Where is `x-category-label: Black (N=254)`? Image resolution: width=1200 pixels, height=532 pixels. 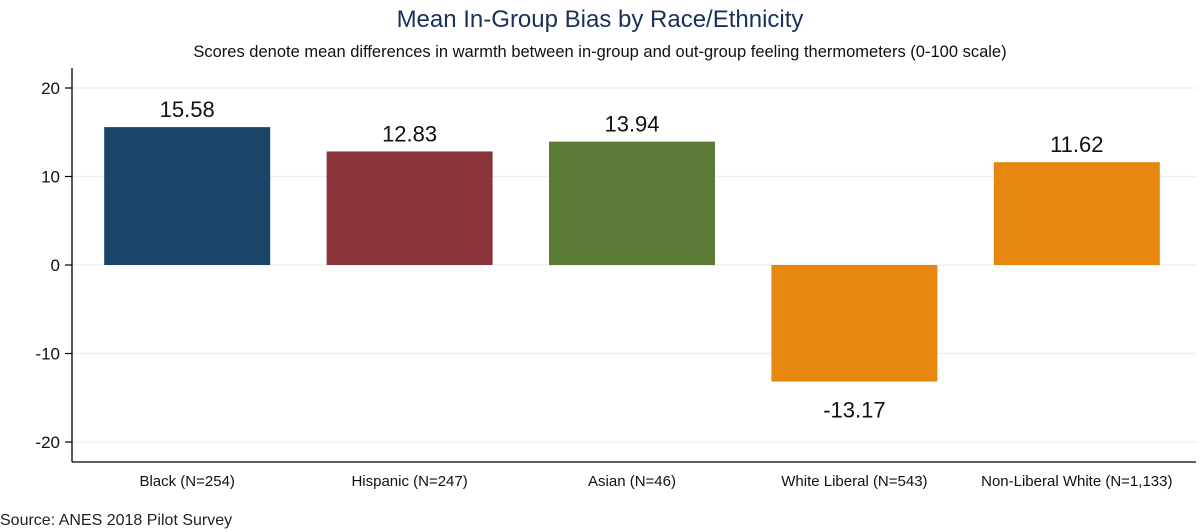 x-category-label: Black (N=254) is located at coordinates (186, 481).